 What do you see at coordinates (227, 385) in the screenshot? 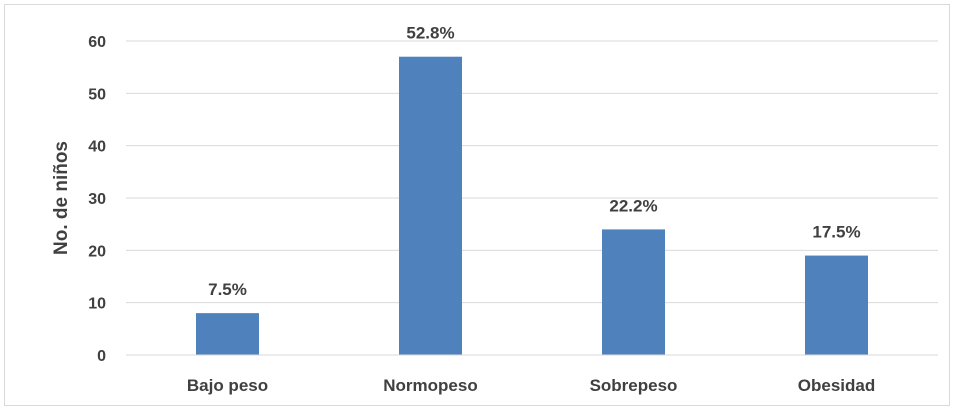
I see `x-category-label: Bajo peso` at bounding box center [227, 385].